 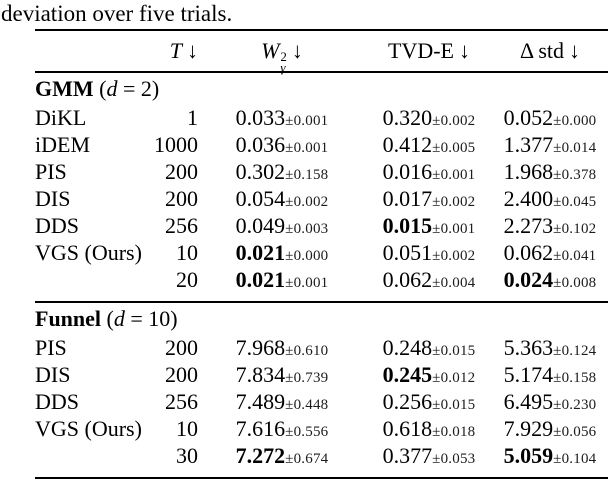 What do you see at coordinates (550, 173) in the screenshot?
I see `metric-cell: 1.968±0.378` at bounding box center [550, 173].